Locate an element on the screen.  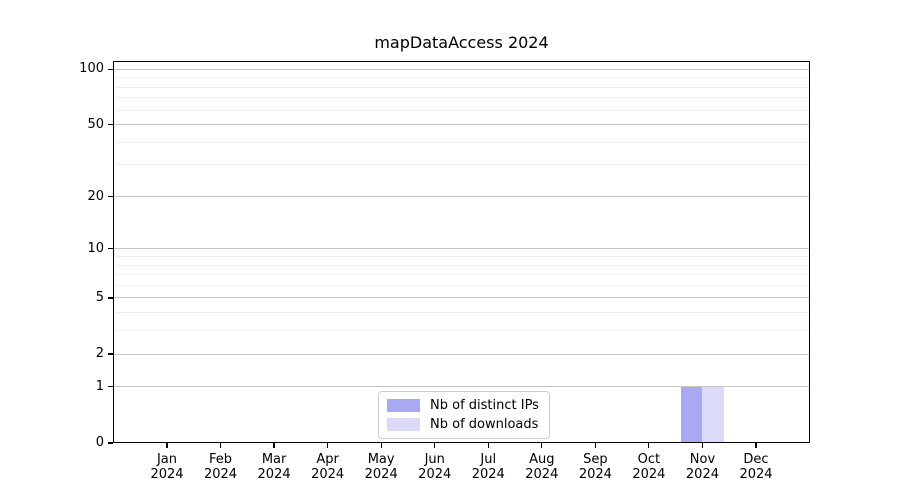
legend-label: Nb of downloads is located at coordinates (484, 424).